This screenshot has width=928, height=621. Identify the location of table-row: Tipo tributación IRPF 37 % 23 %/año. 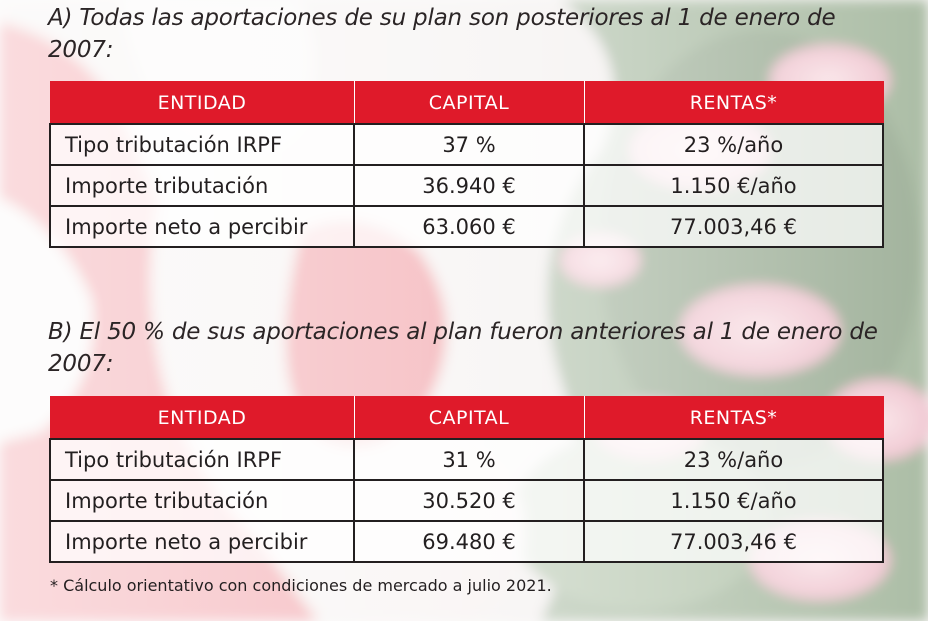
(466, 144).